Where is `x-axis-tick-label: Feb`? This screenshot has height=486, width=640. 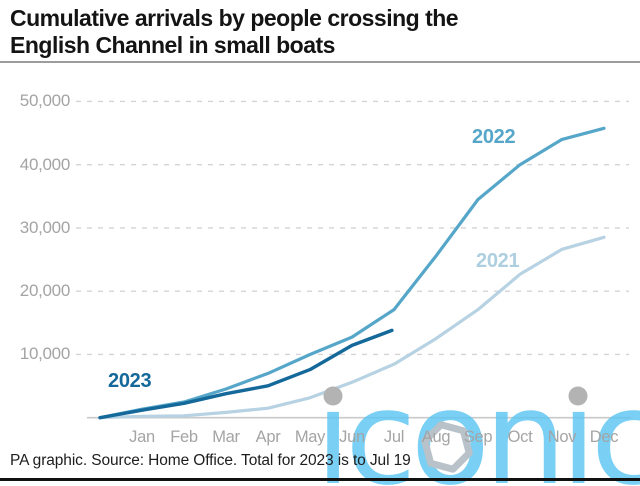
x-axis-tick-label: Feb is located at coordinates (184, 437).